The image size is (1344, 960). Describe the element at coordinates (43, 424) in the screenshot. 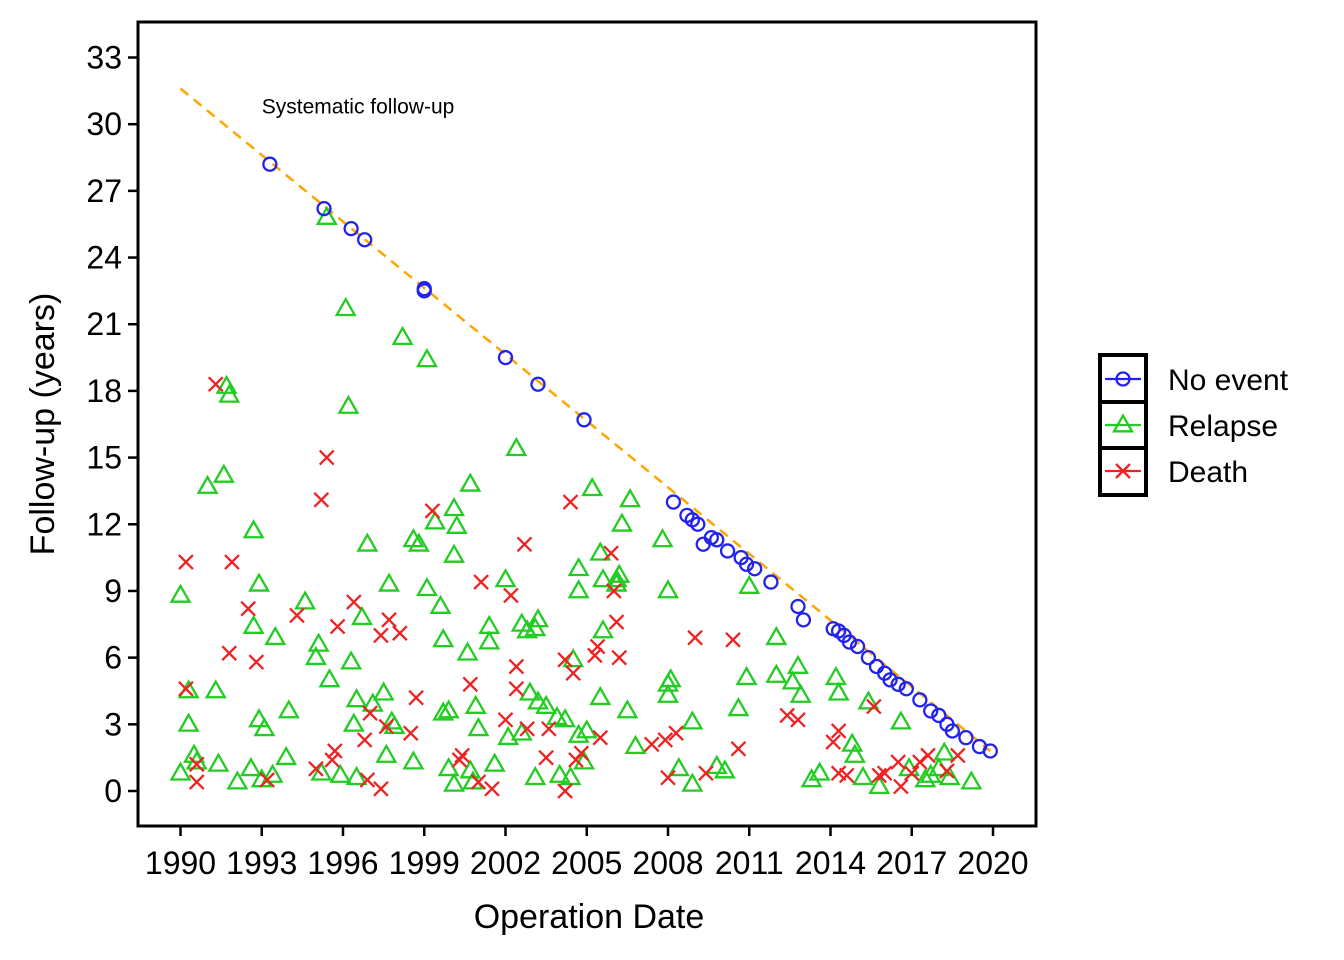

I see `y-axis-title: Follow-up (years)` at that location.